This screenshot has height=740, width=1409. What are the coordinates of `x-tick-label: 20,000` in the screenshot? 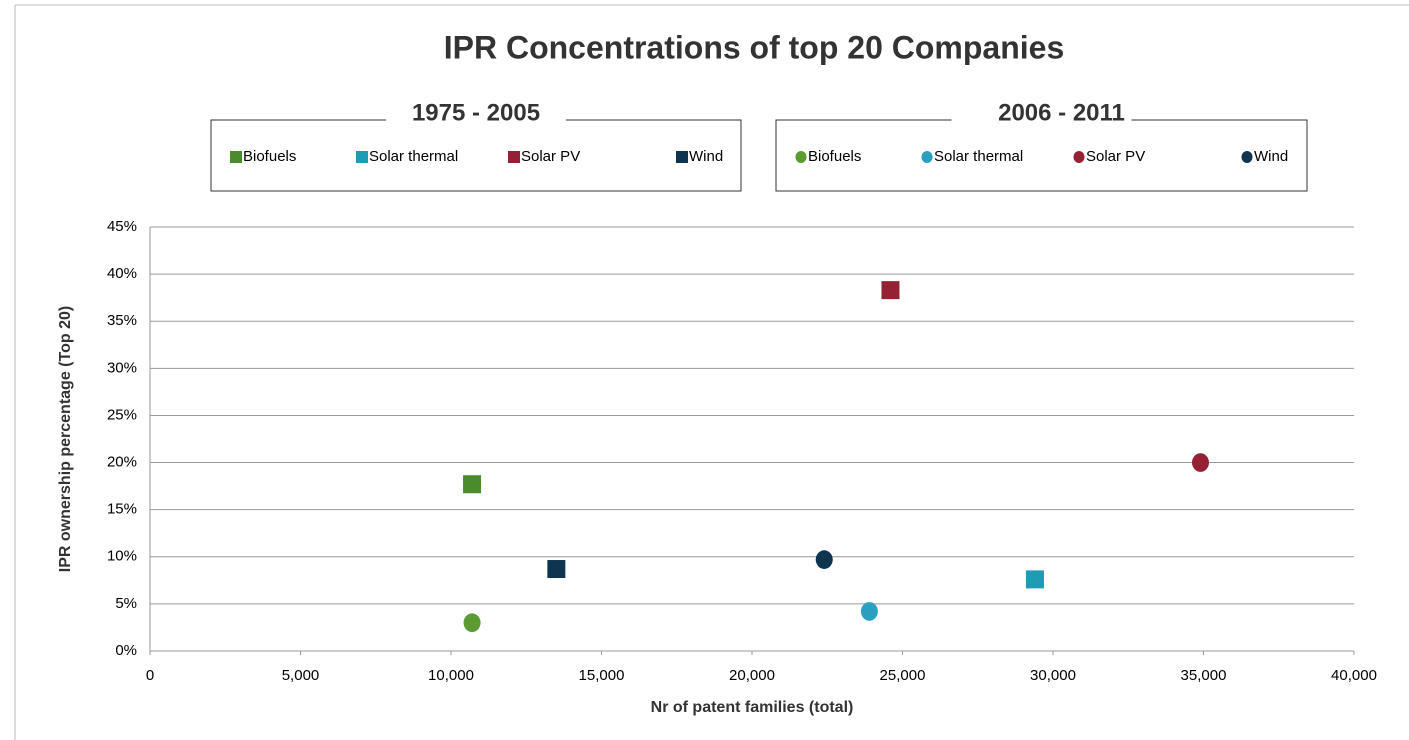 It's located at (752, 675).